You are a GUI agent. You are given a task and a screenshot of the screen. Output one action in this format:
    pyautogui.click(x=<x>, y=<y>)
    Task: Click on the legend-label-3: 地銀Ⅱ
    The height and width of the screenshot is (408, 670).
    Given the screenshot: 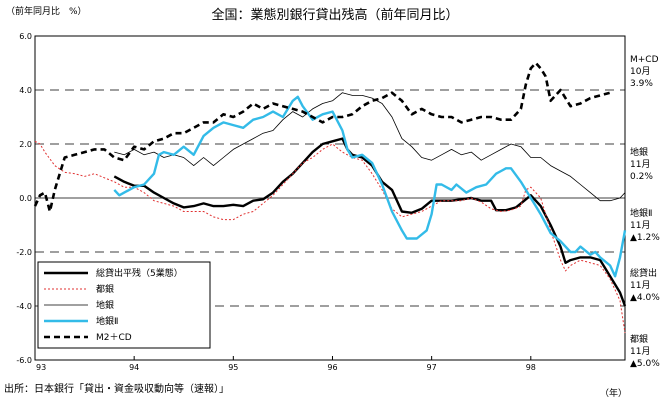 What is the action you would take?
    pyautogui.click(x=107, y=321)
    